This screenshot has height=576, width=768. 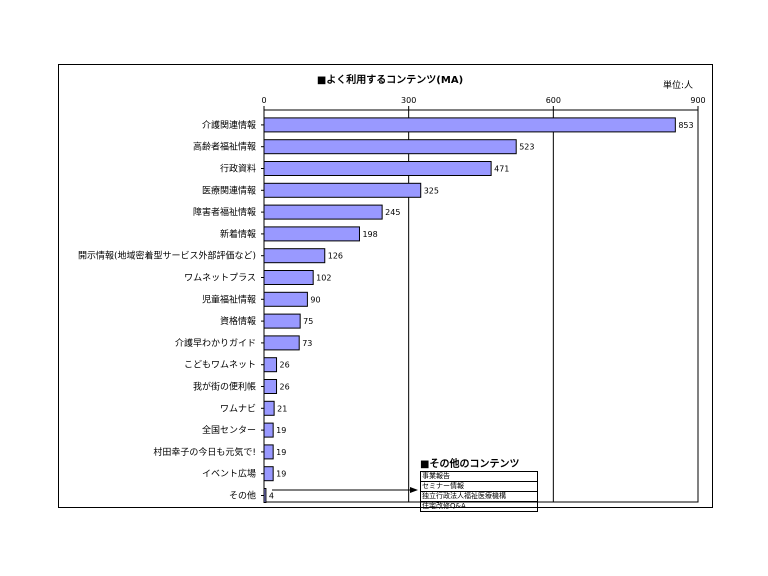 I want to click on unit-label: 単位:人, so click(x=678, y=85).